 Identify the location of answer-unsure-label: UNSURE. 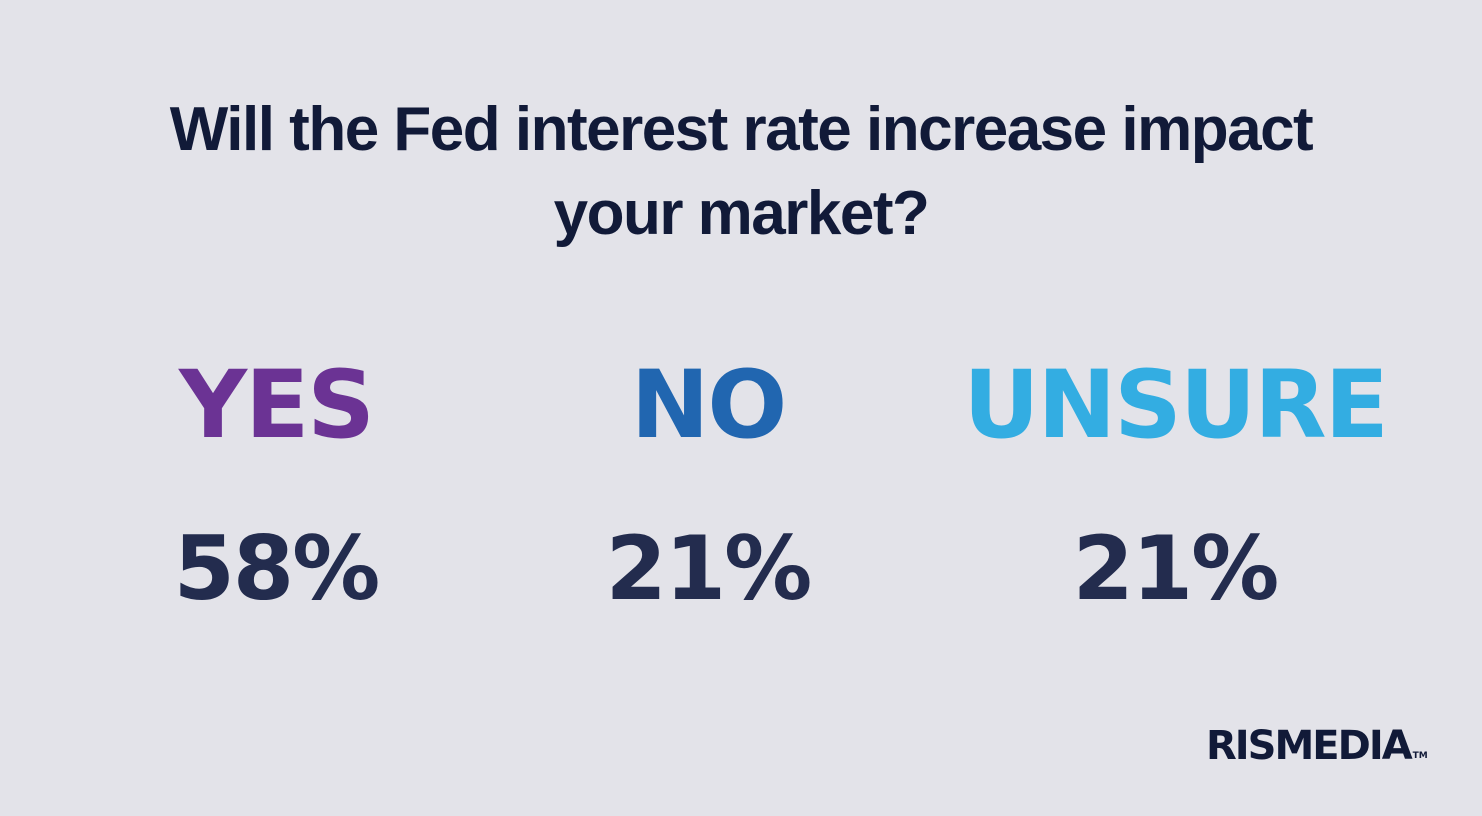
(1176, 405).